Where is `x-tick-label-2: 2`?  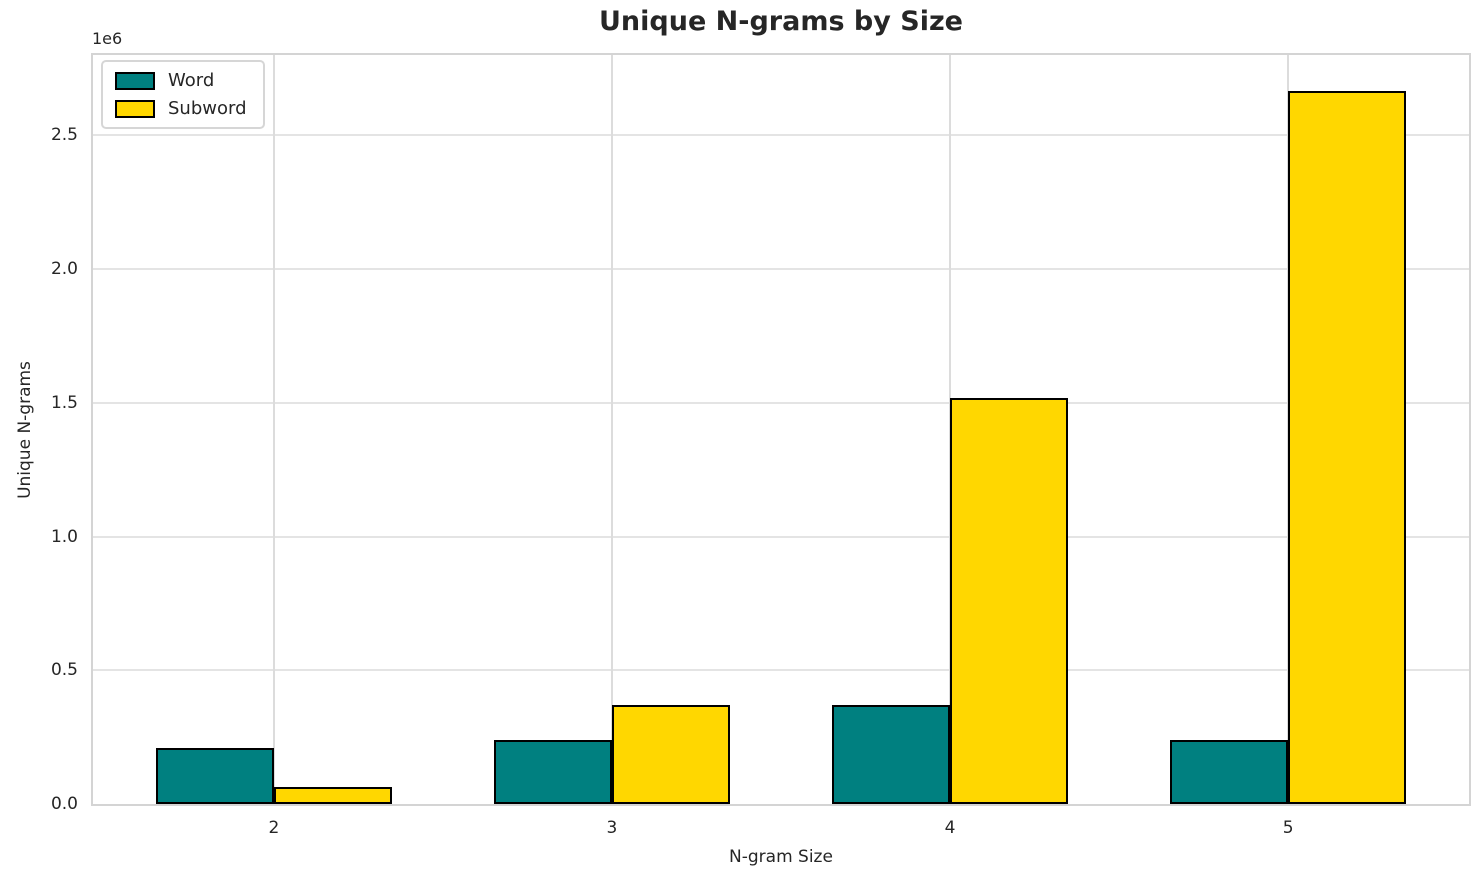 x-tick-label-2: 2 is located at coordinates (274, 828).